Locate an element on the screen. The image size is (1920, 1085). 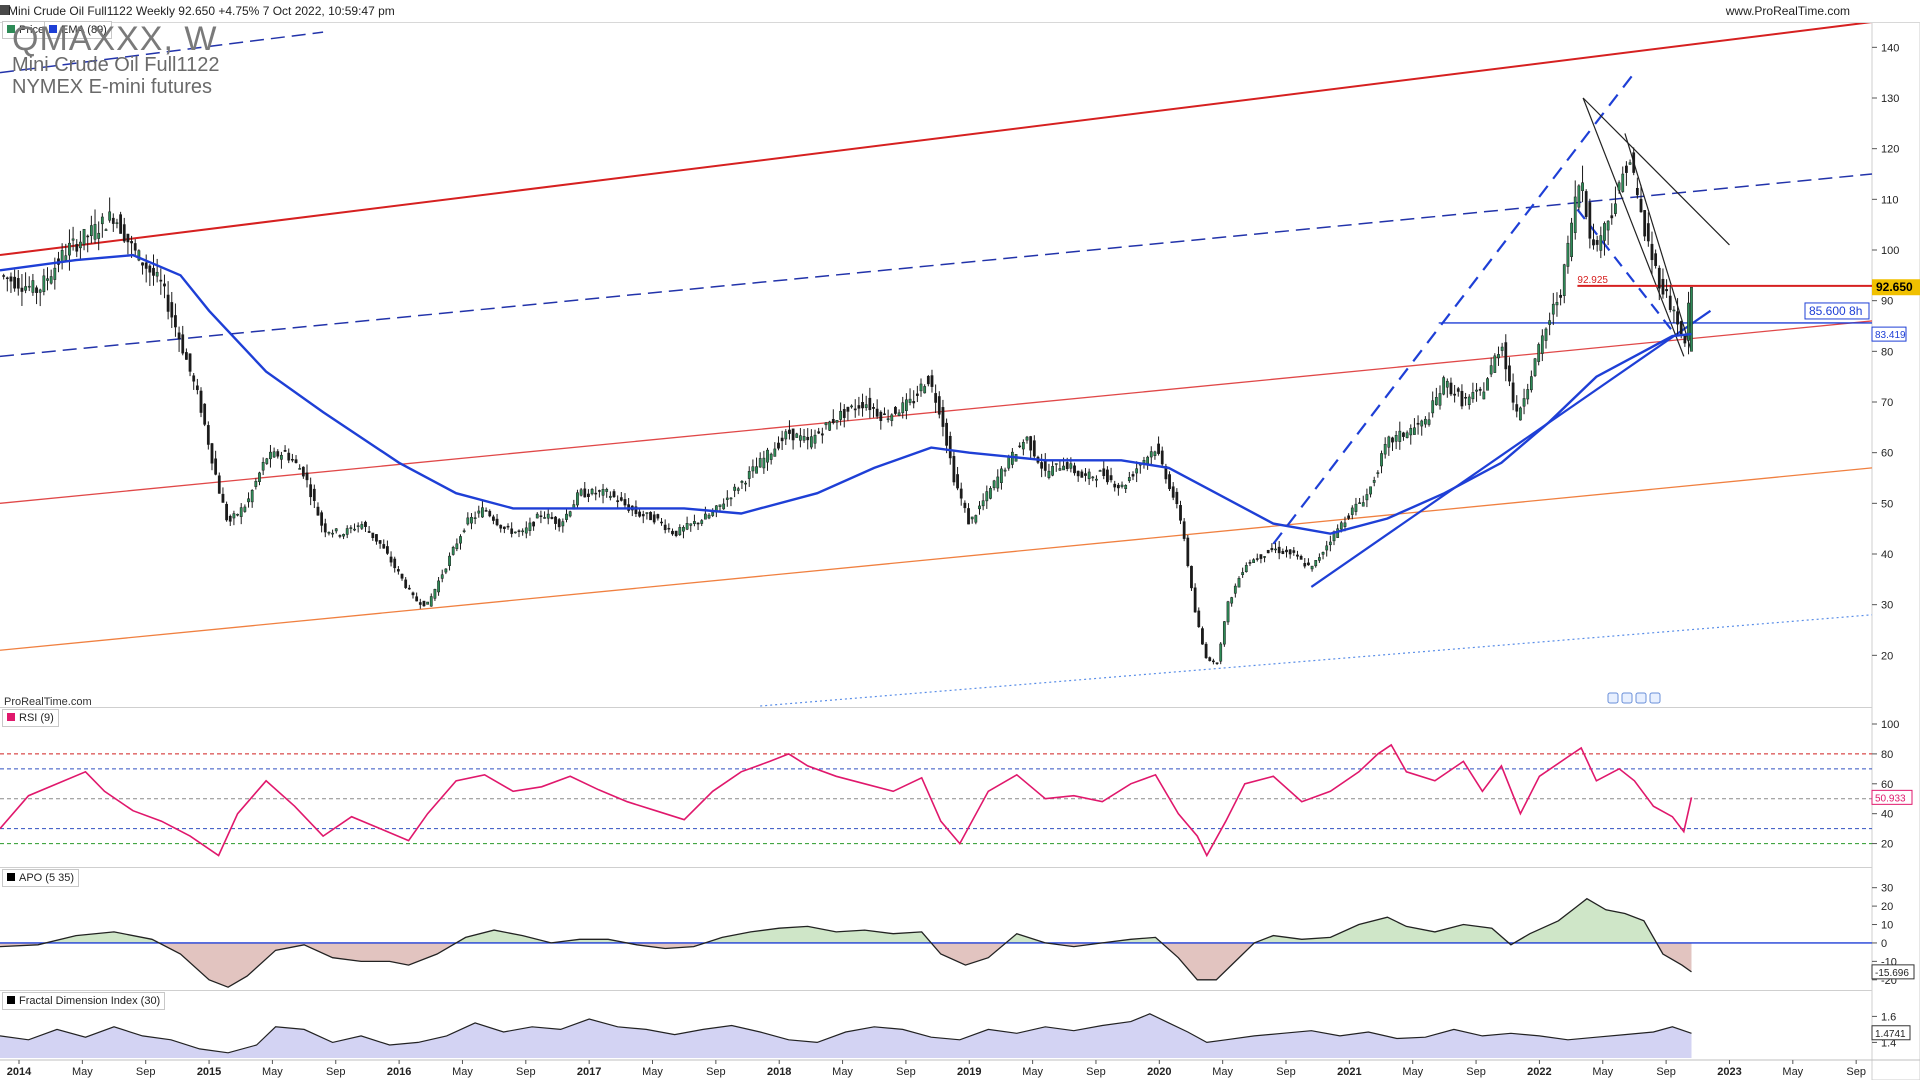
y-axis-panel is located at coordinates (1895, 551).